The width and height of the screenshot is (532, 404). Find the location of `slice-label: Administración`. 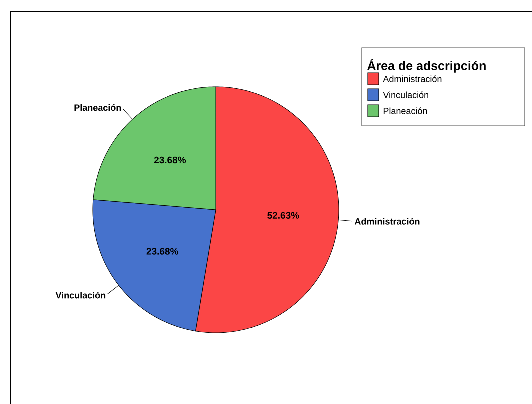

slice-label: Administración is located at coordinates (387, 221).